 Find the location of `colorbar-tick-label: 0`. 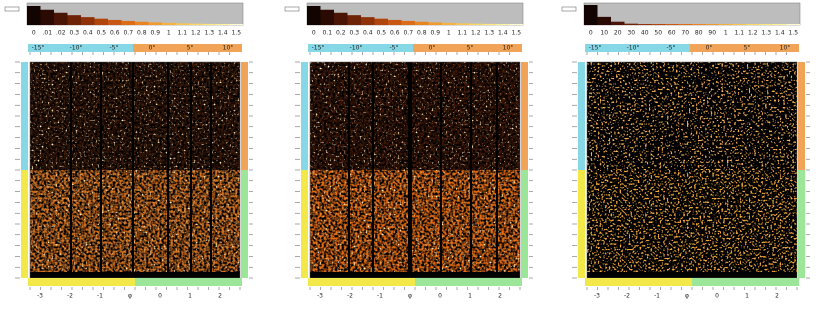

colorbar-tick-label: 0 is located at coordinates (34, 33).